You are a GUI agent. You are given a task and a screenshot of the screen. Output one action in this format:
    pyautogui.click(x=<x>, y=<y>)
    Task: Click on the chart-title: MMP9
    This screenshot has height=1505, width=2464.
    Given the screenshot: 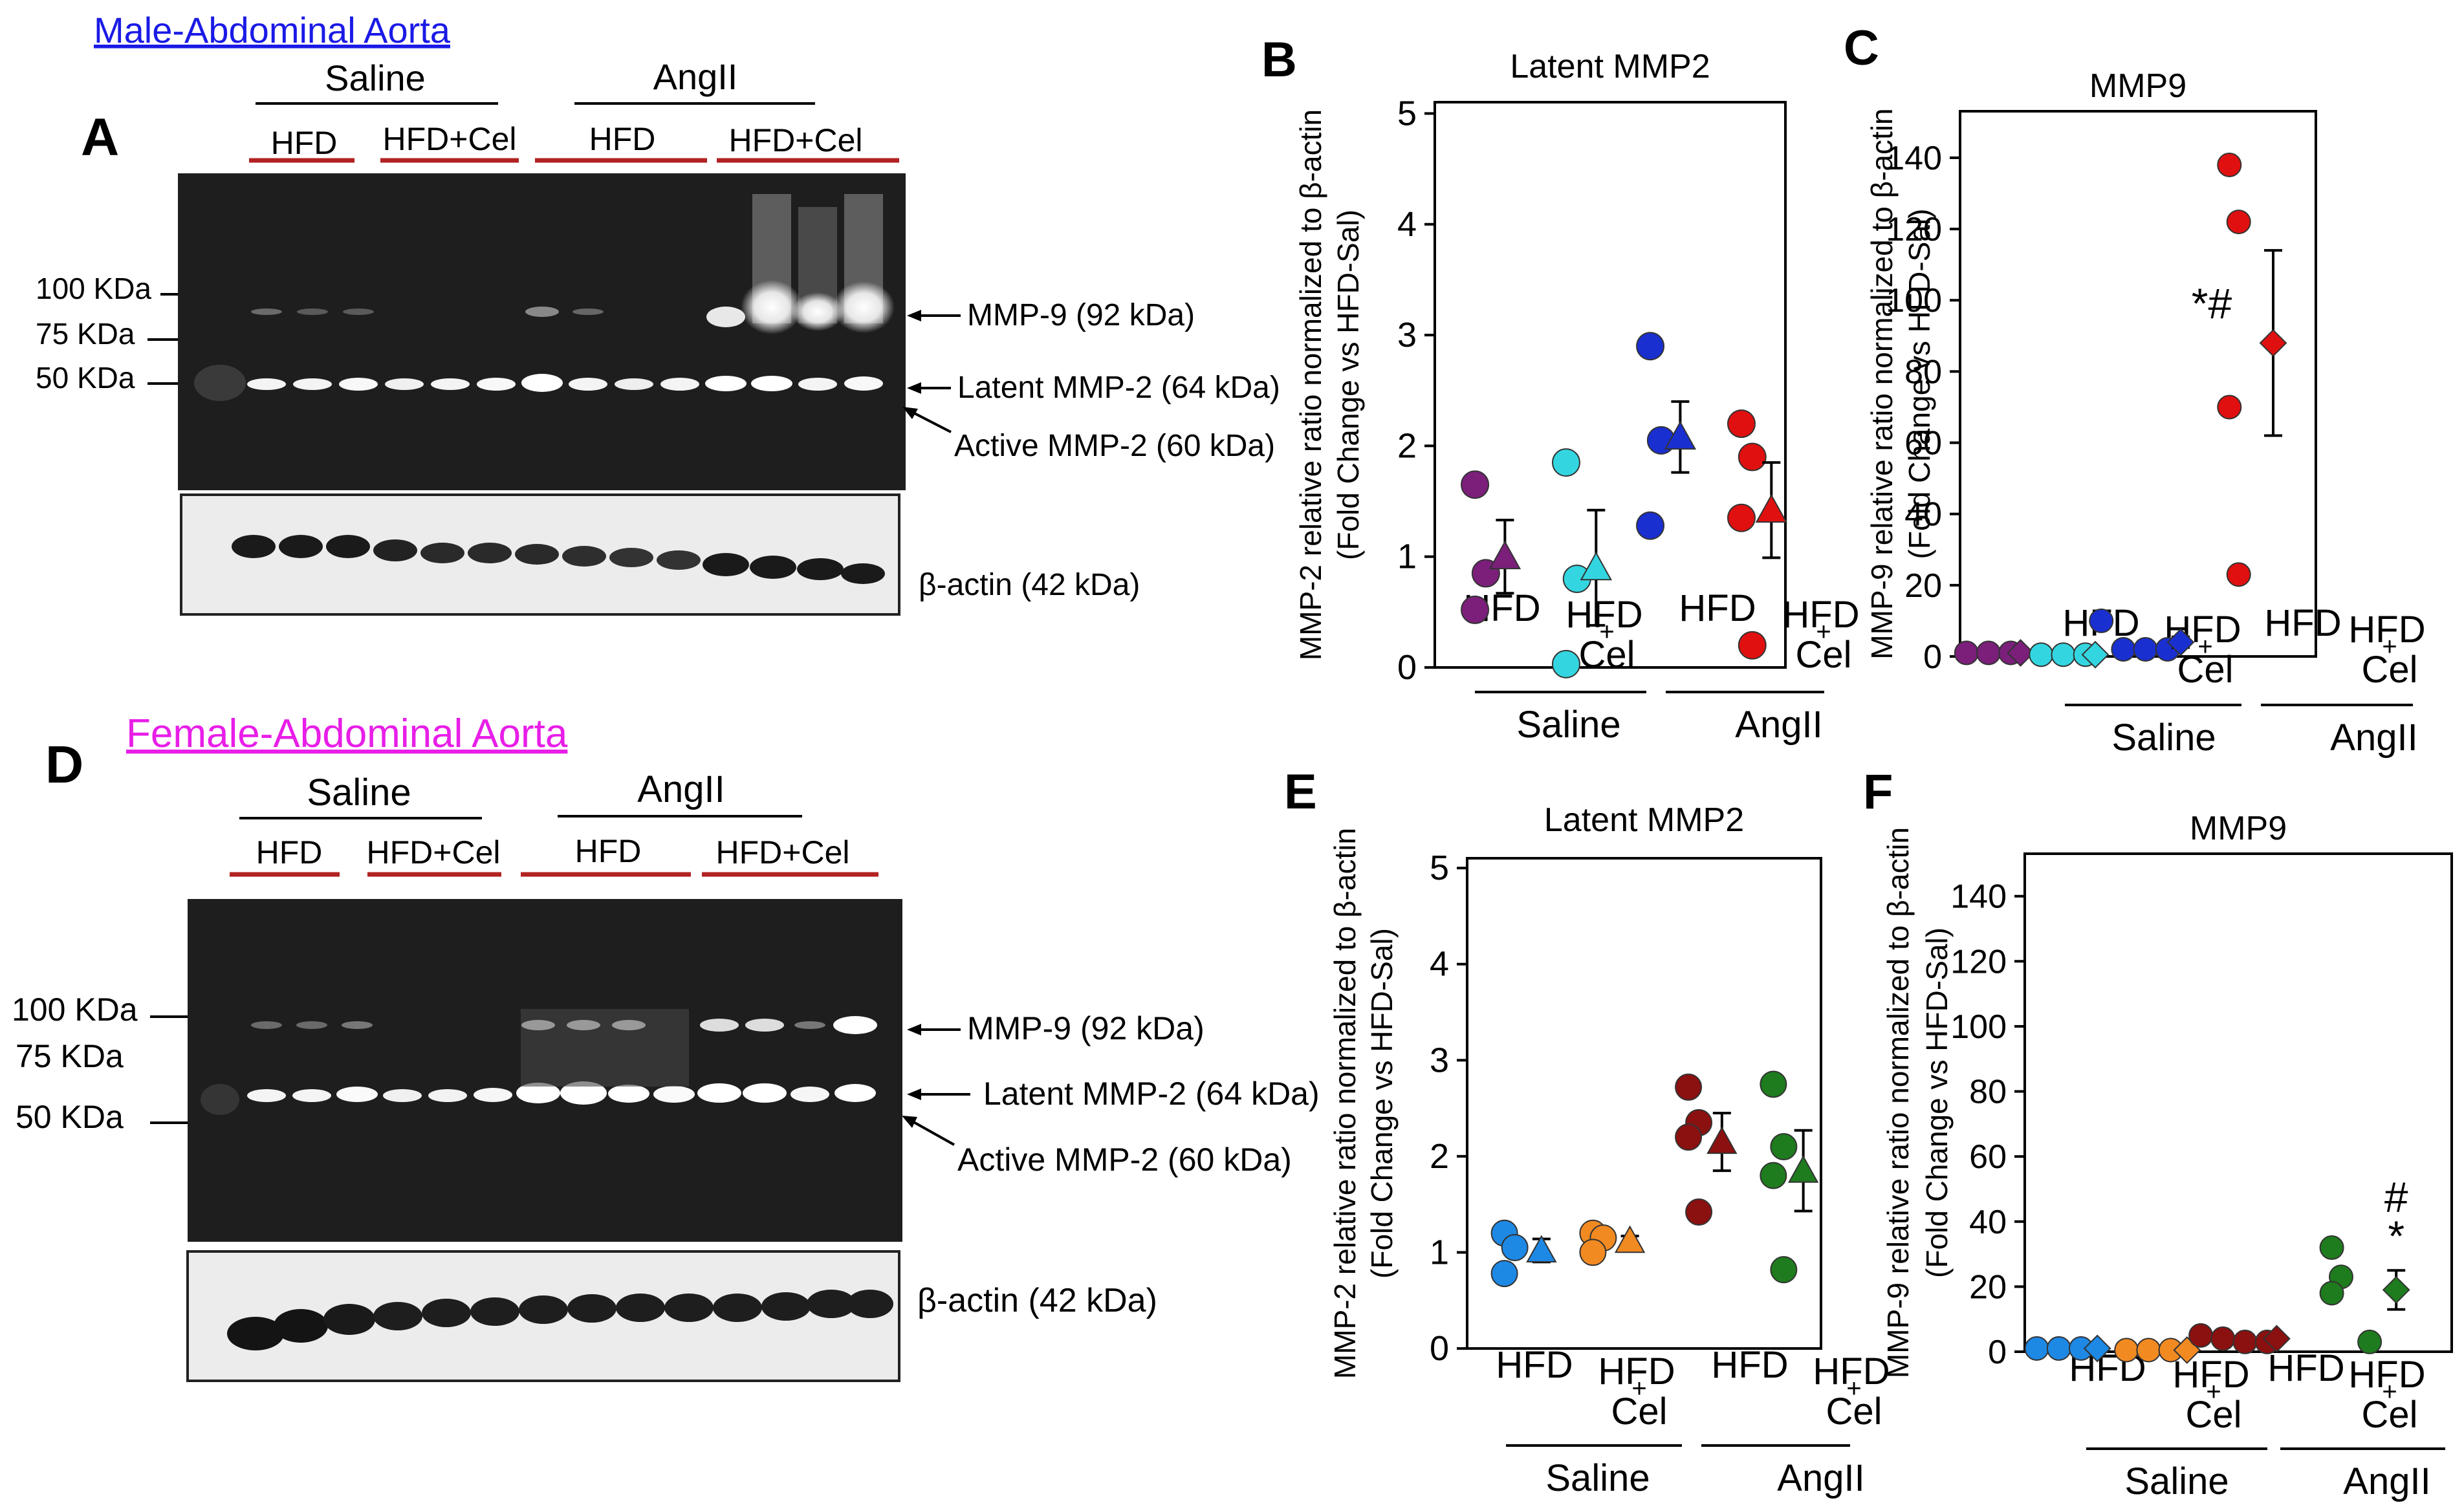 What is the action you would take?
    pyautogui.click(x=2238, y=829)
    